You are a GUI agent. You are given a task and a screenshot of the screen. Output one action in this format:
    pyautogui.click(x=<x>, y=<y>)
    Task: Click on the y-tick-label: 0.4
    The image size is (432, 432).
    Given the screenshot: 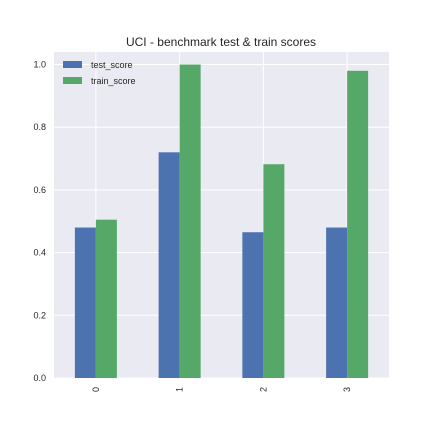 What is the action you would take?
    pyautogui.click(x=39, y=253)
    